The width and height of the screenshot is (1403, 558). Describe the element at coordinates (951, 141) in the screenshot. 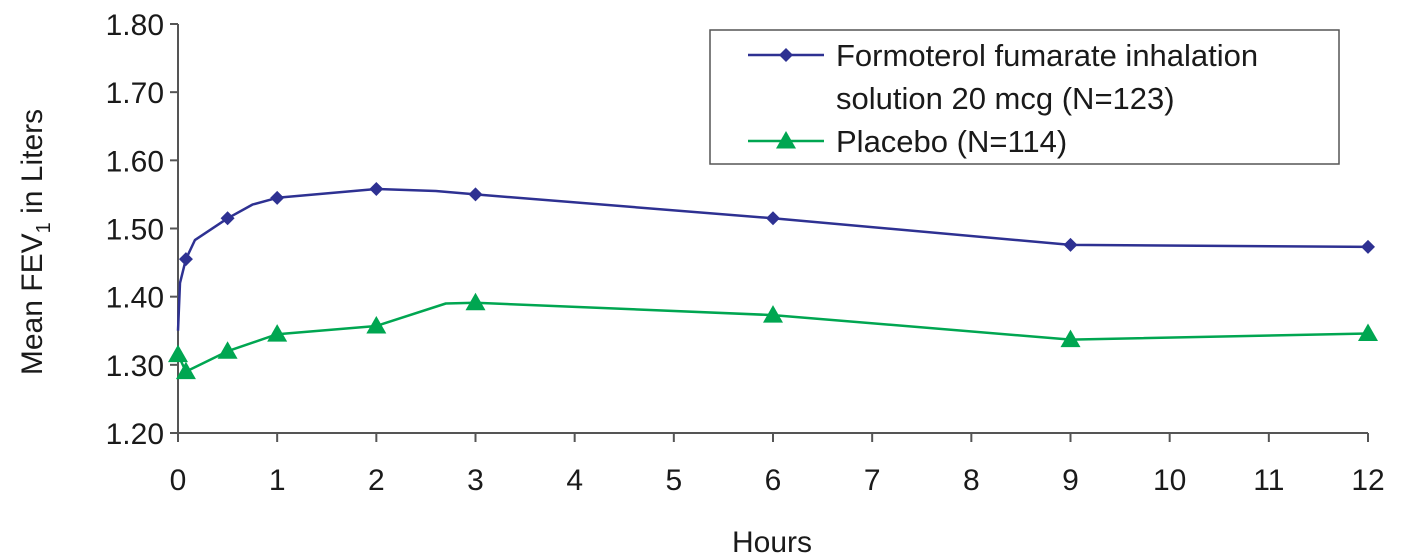

I see `legend-label: Placebo (N=114)` at that location.